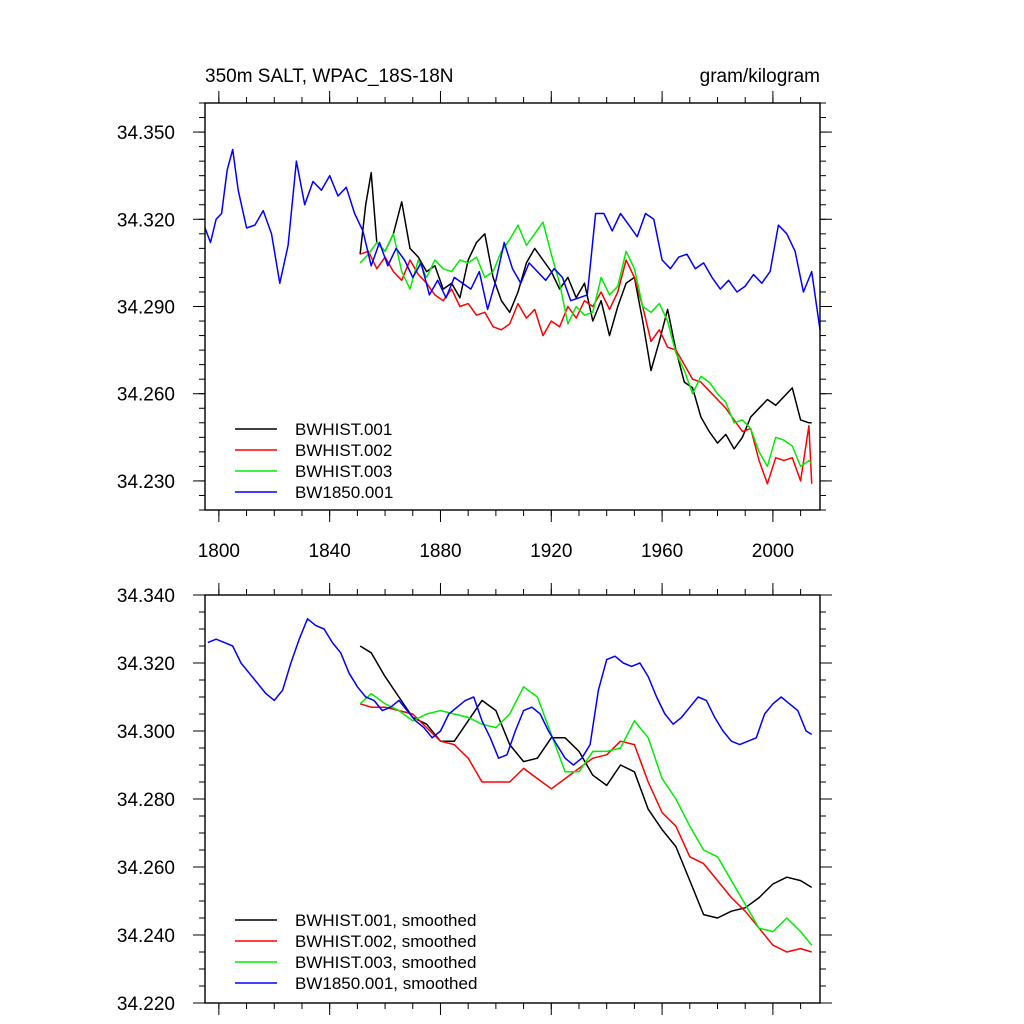  I want to click on top-ytick-label: 34.320, so click(146, 220).